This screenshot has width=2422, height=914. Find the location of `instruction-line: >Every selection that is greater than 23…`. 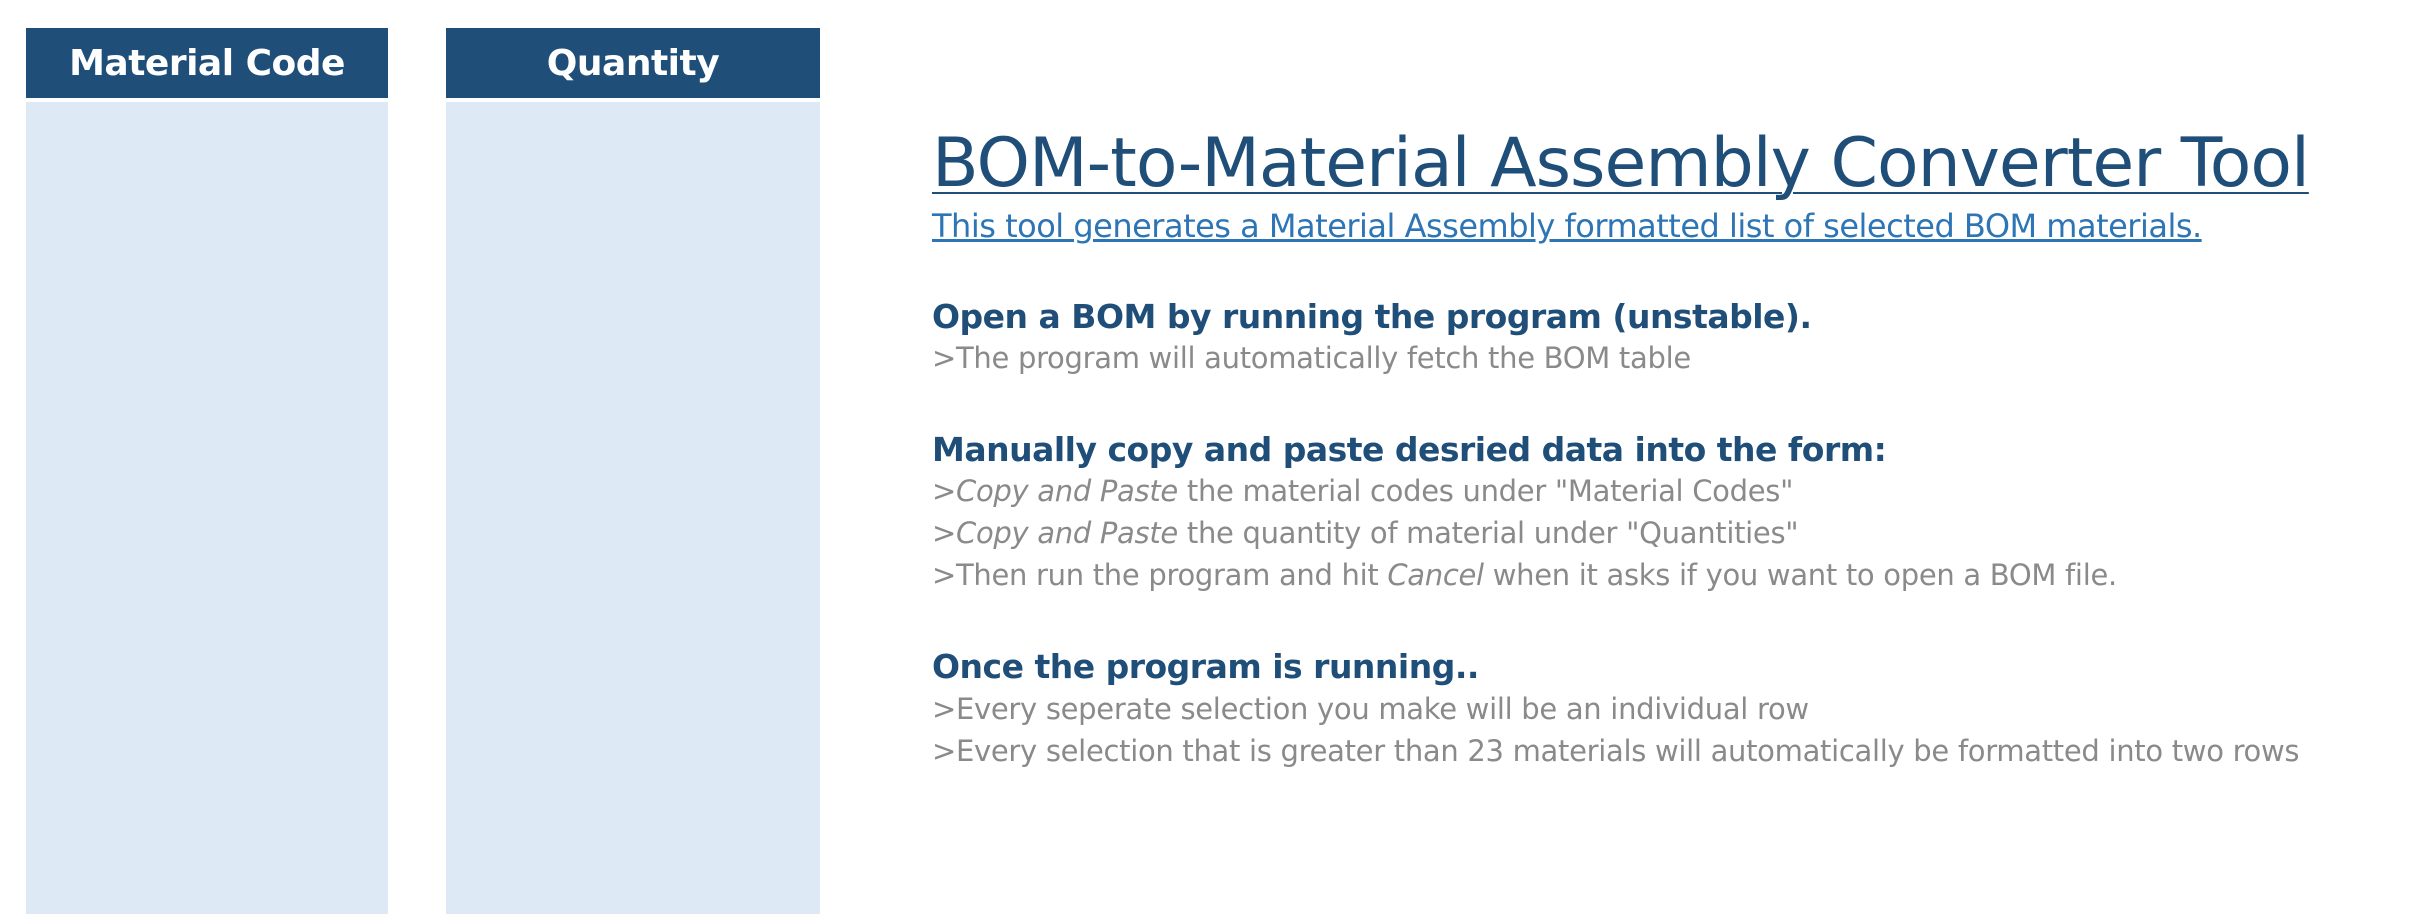

instruction-line: >Every selection that is greater than 23… is located at coordinates (1616, 750).